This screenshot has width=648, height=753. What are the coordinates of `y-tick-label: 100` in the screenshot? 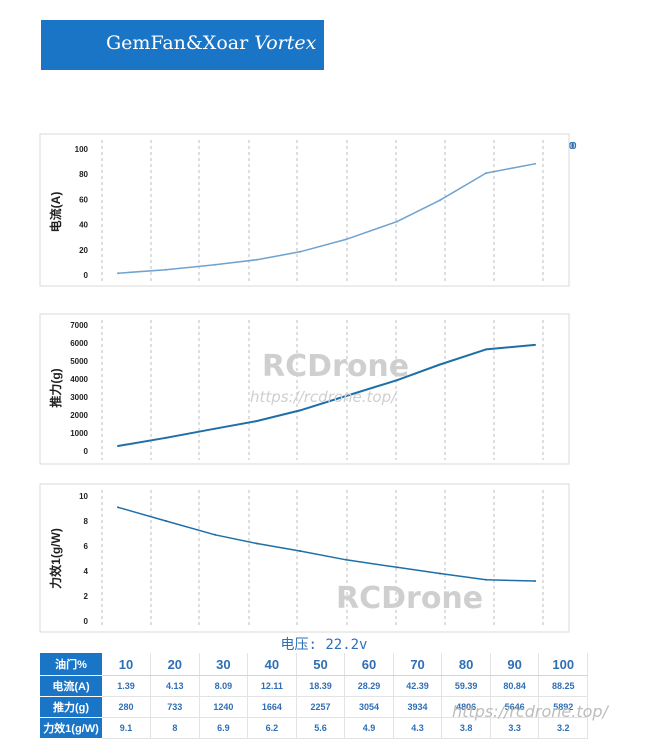 It's located at (82, 149).